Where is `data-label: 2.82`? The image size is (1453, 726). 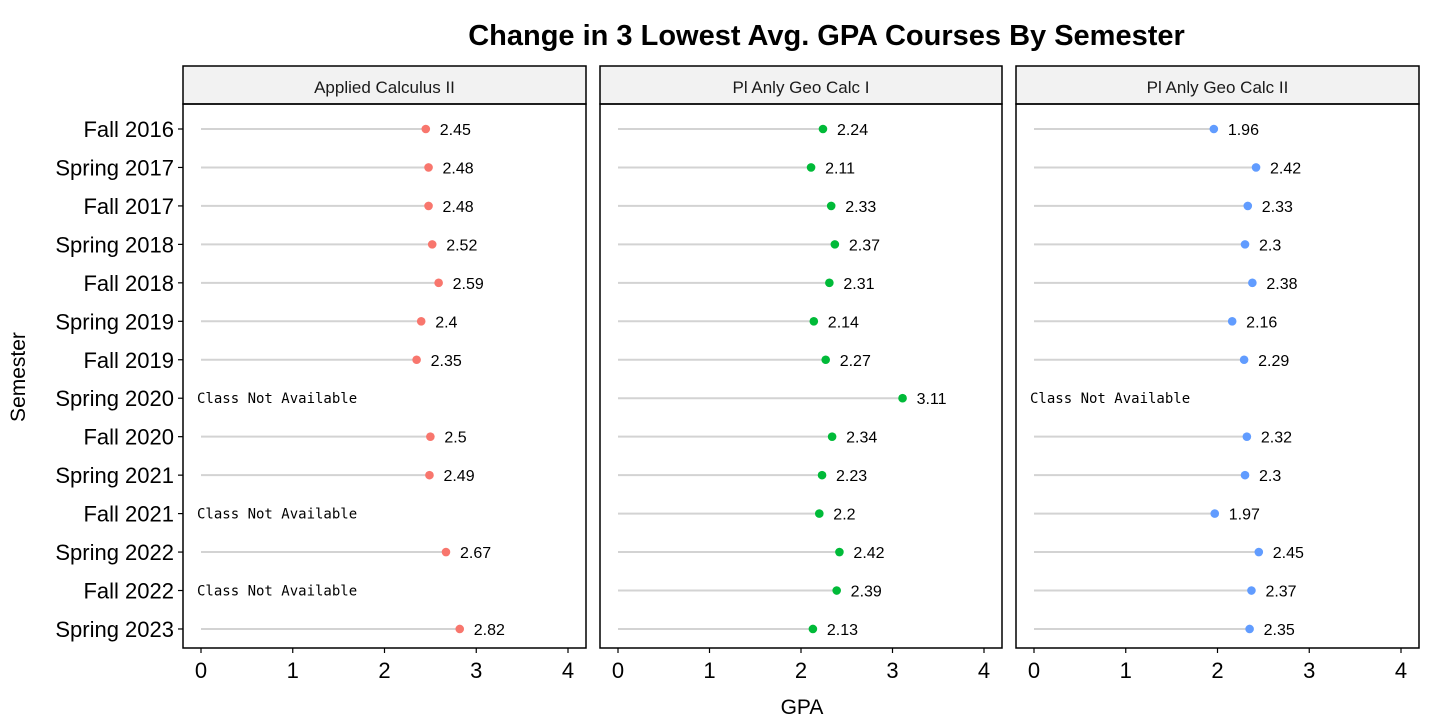
data-label: 2.82 is located at coordinates (489, 630).